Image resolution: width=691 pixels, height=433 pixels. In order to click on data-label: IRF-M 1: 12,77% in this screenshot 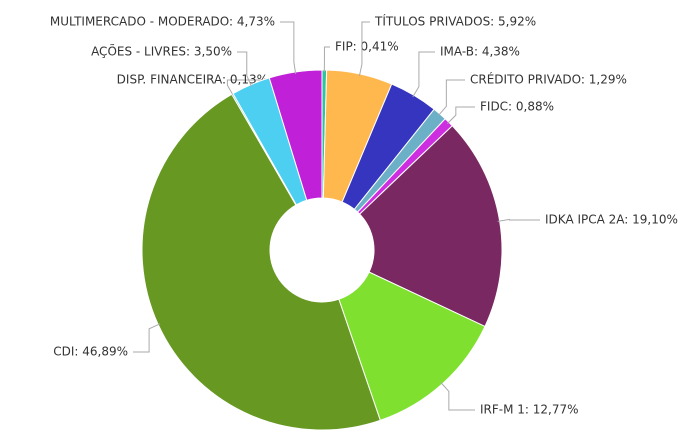, I will do `click(529, 410)`.